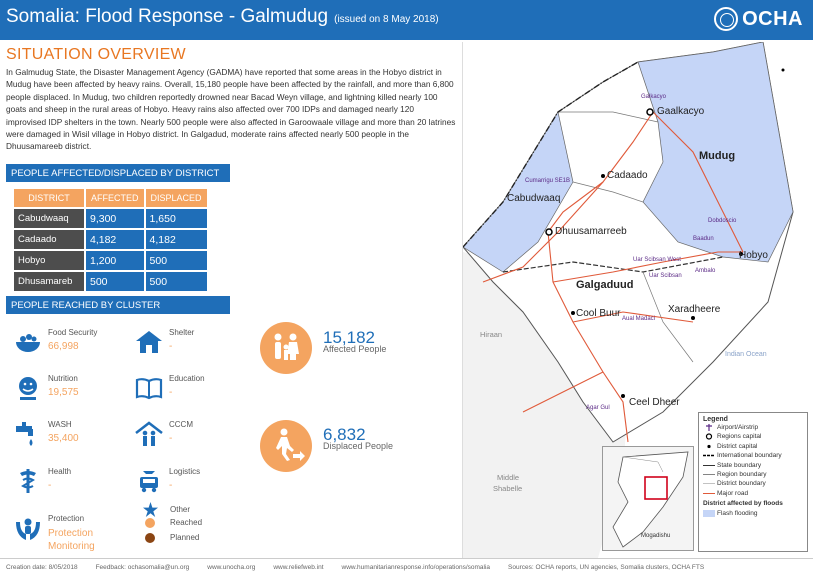 The height and width of the screenshot is (575, 813). Describe the element at coordinates (654, 97) in the screenshot. I see `airstrip-label: Galkacyo` at that location.